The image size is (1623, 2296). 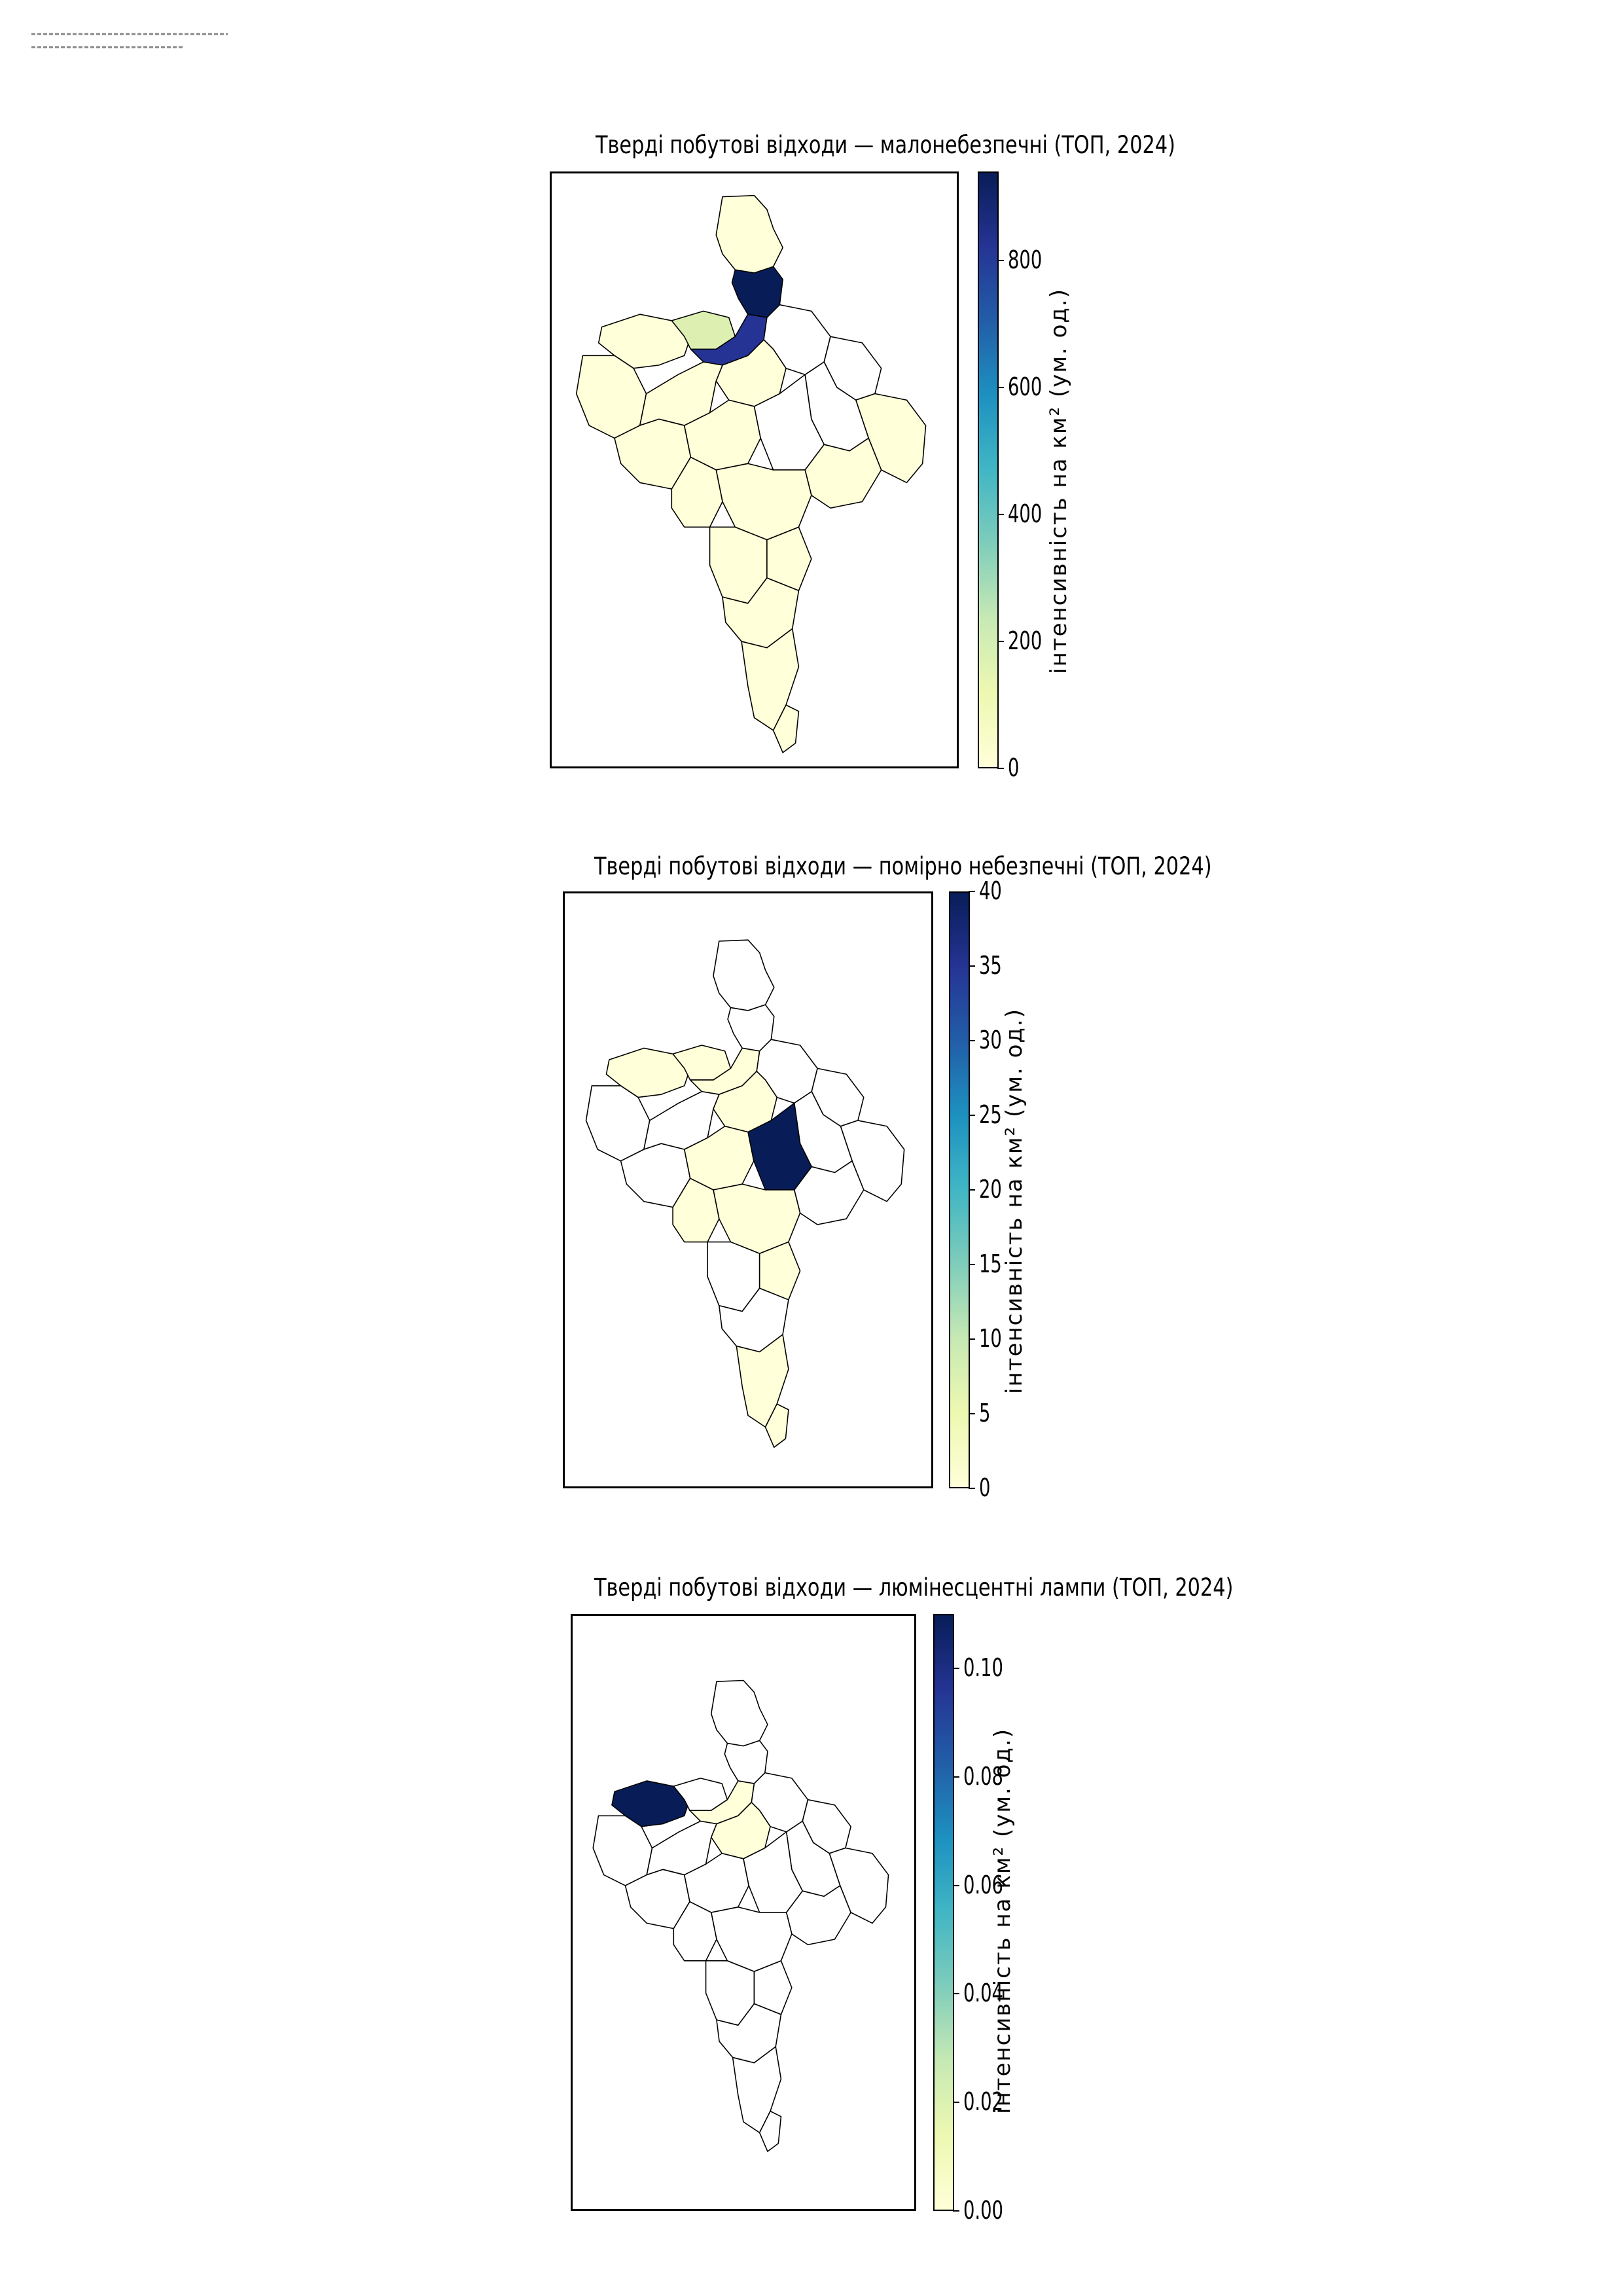 I want to click on colorbar-tick-label: 0.06, so click(x=983, y=1884).